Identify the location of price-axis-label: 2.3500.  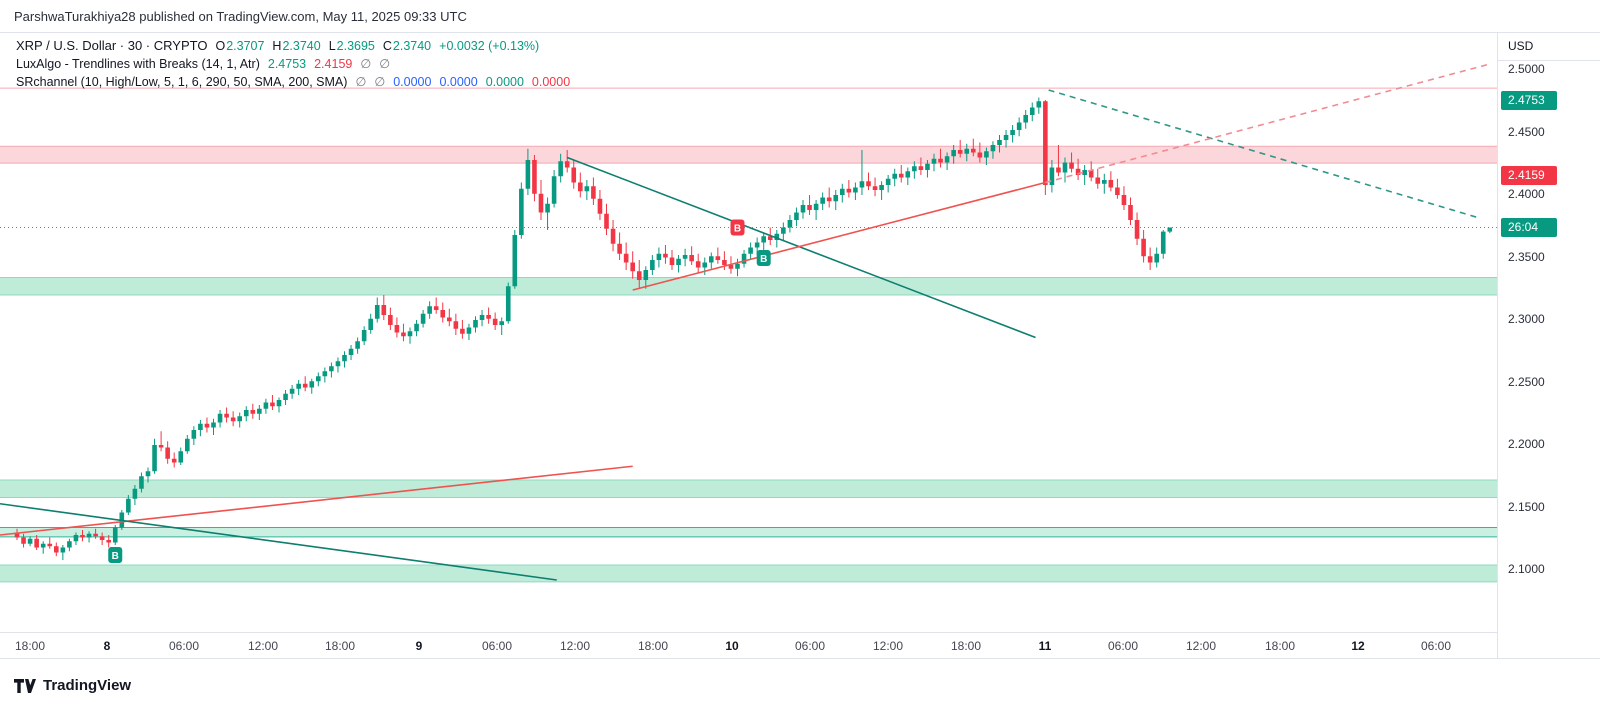
(1526, 256).